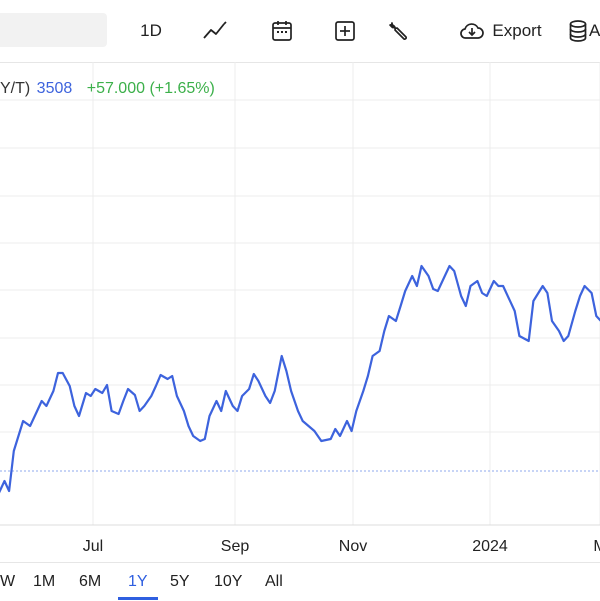 The height and width of the screenshot is (601, 600). What do you see at coordinates (228, 581) in the screenshot?
I see `range-tab-10y: 10Y` at bounding box center [228, 581].